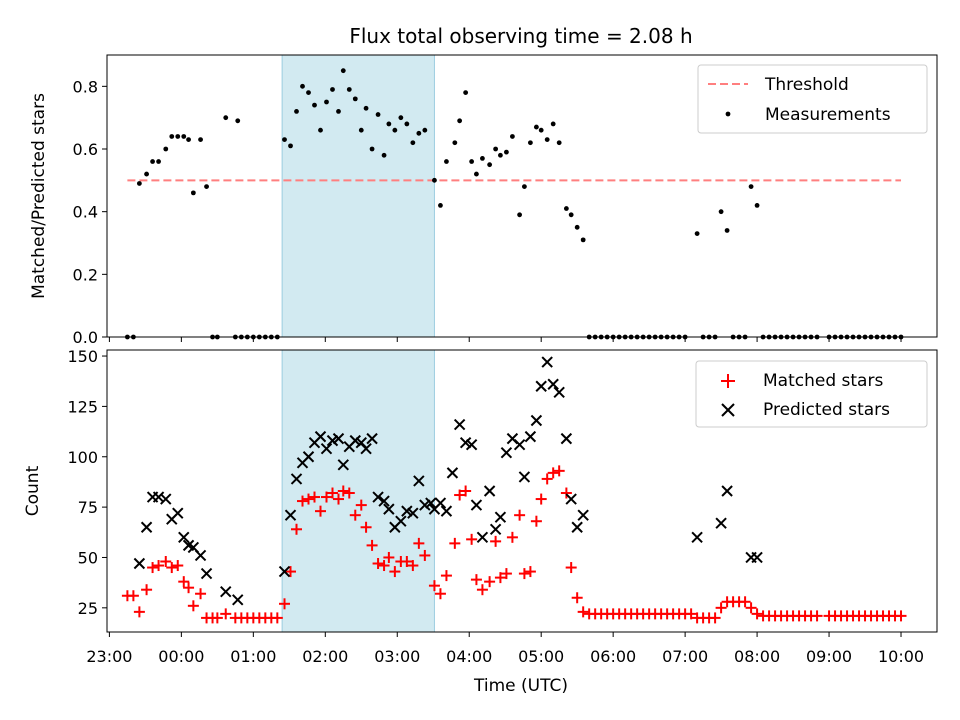 The image size is (960, 720). What do you see at coordinates (88, 507) in the screenshot?
I see `bottom-y-tick-label: 75` at bounding box center [88, 507].